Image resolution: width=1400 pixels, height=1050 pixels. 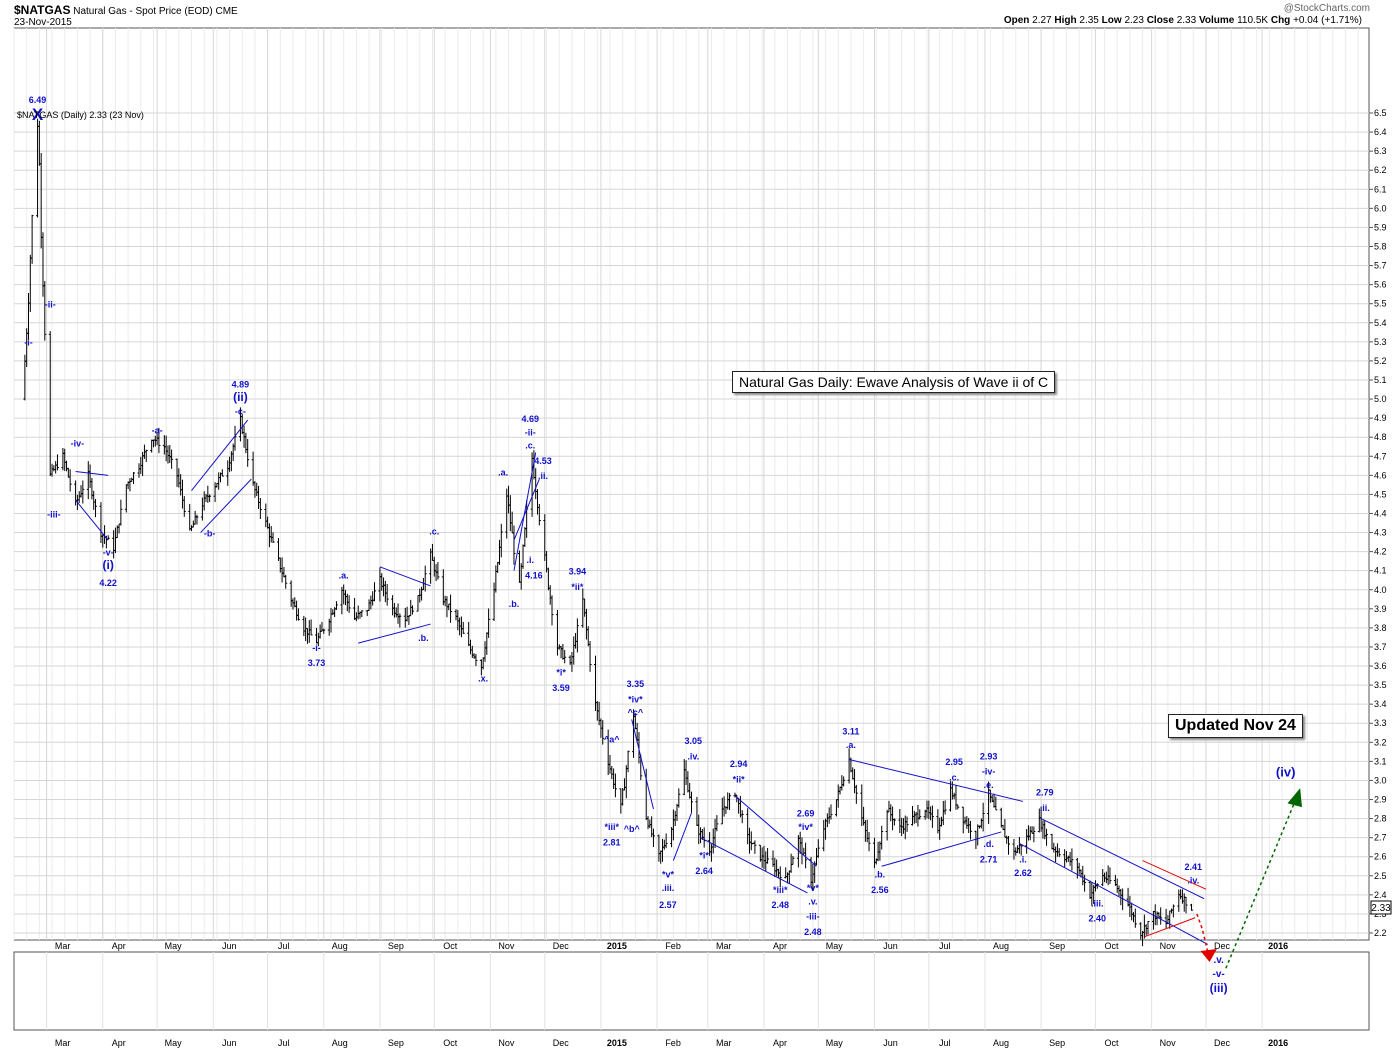 What do you see at coordinates (284, 946) in the screenshot?
I see `x-tick-label: Jul` at bounding box center [284, 946].